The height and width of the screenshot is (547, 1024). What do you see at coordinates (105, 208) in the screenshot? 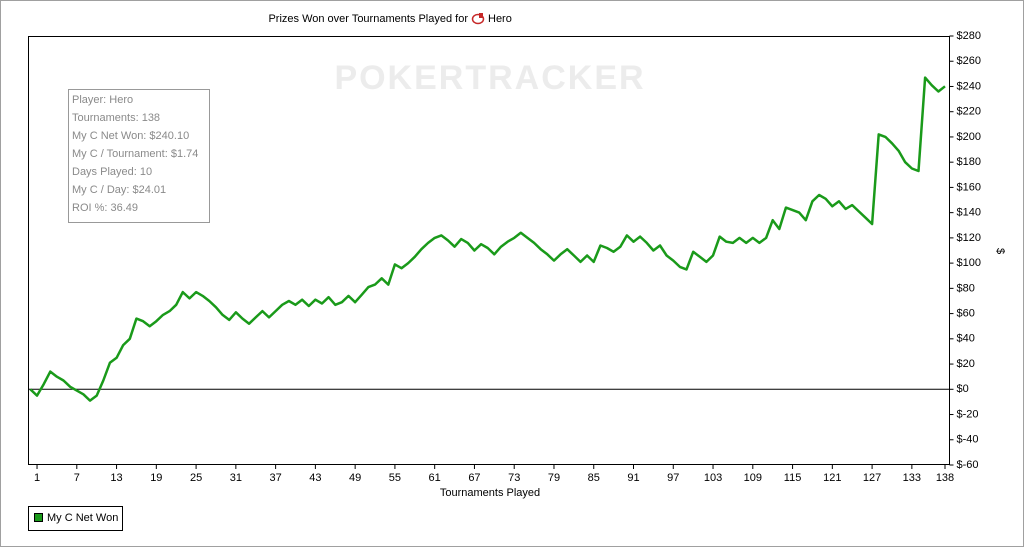
I see `stat-line: ROI %: 36.49` at bounding box center [105, 208].